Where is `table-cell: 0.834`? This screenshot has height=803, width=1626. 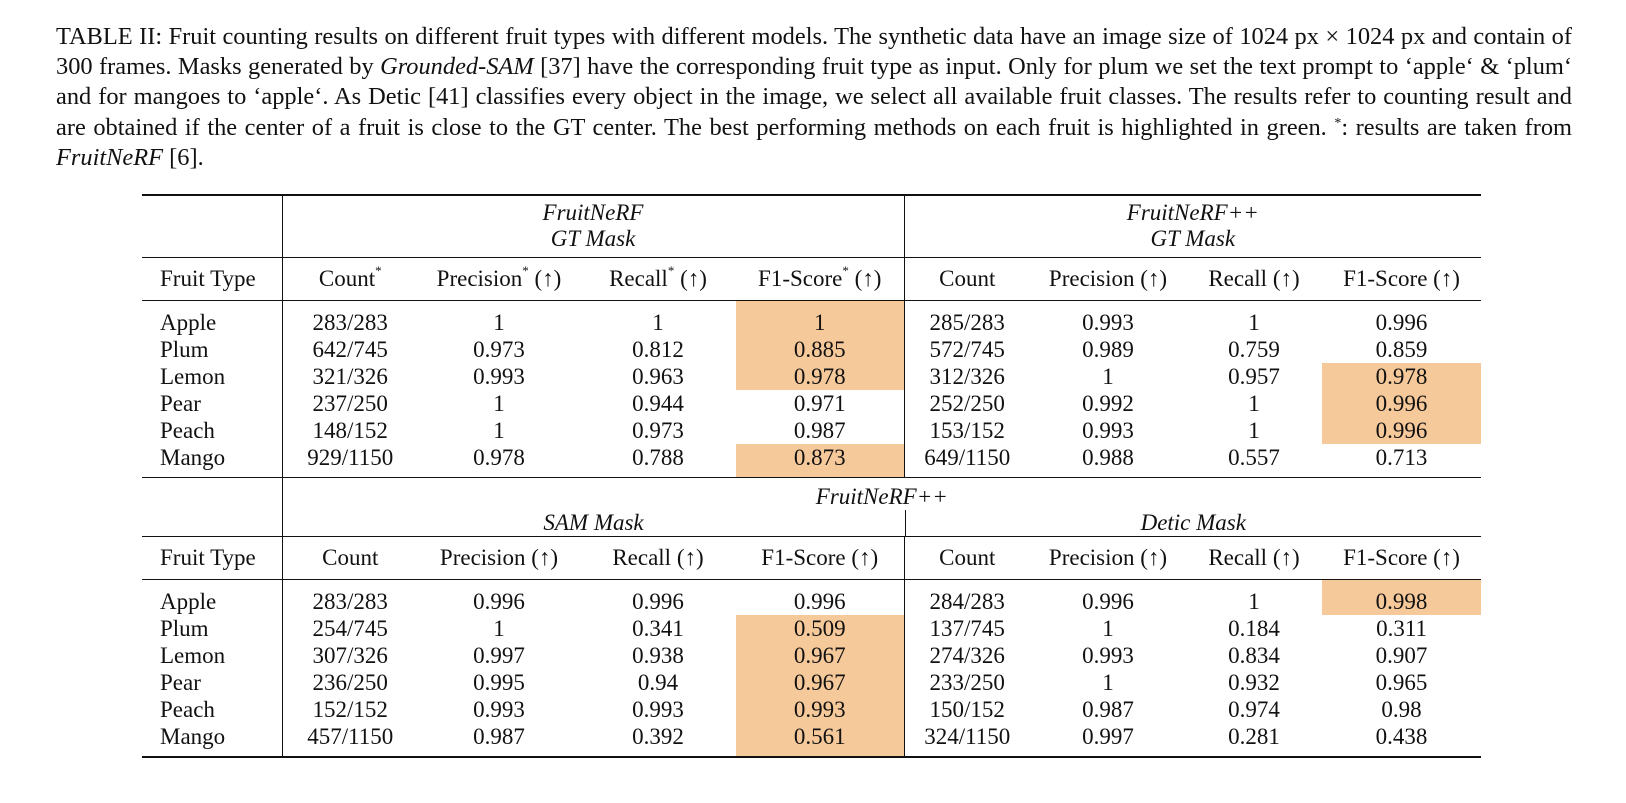 table-cell: 0.834 is located at coordinates (1254, 655).